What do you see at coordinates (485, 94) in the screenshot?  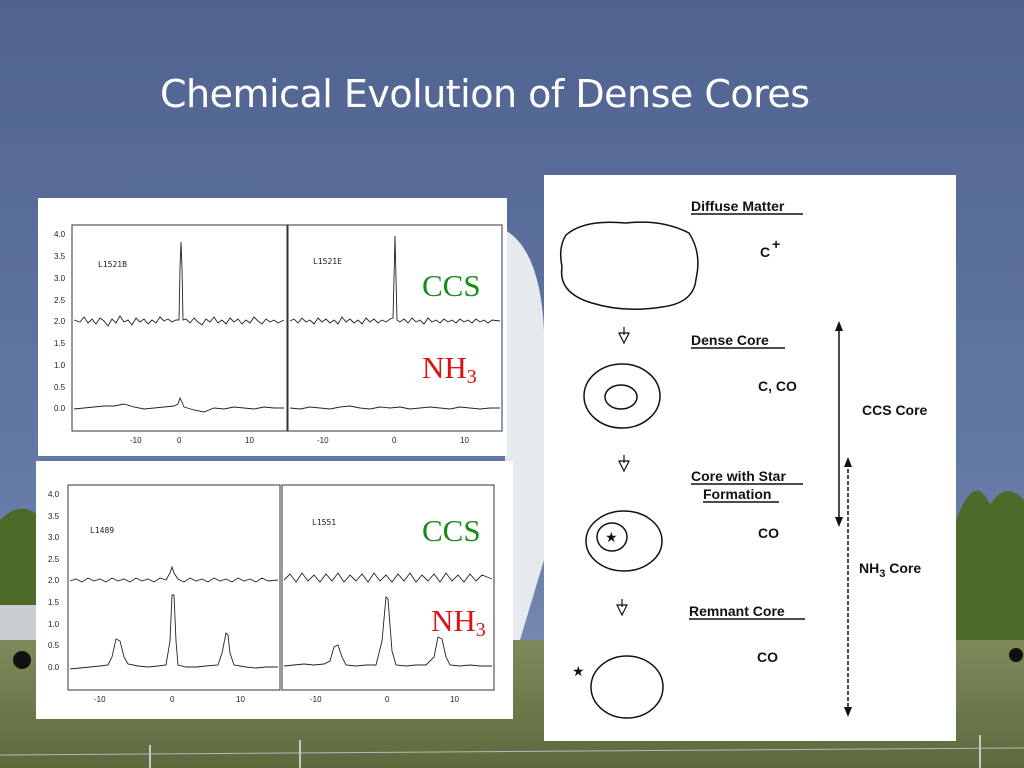 I see `slide-title: Chemical Evolution of Dense Cores` at bounding box center [485, 94].